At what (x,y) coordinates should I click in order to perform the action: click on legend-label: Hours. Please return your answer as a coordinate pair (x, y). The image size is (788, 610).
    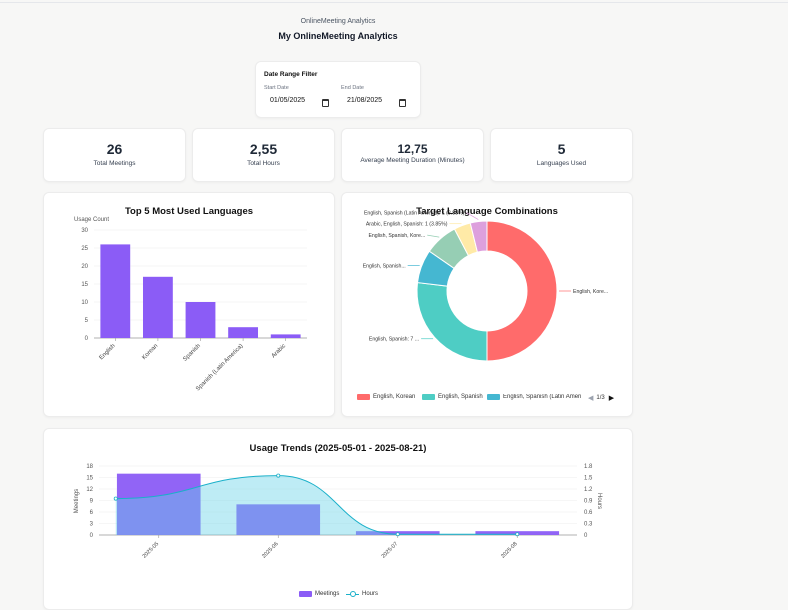
    Looking at the image, I should click on (370, 594).